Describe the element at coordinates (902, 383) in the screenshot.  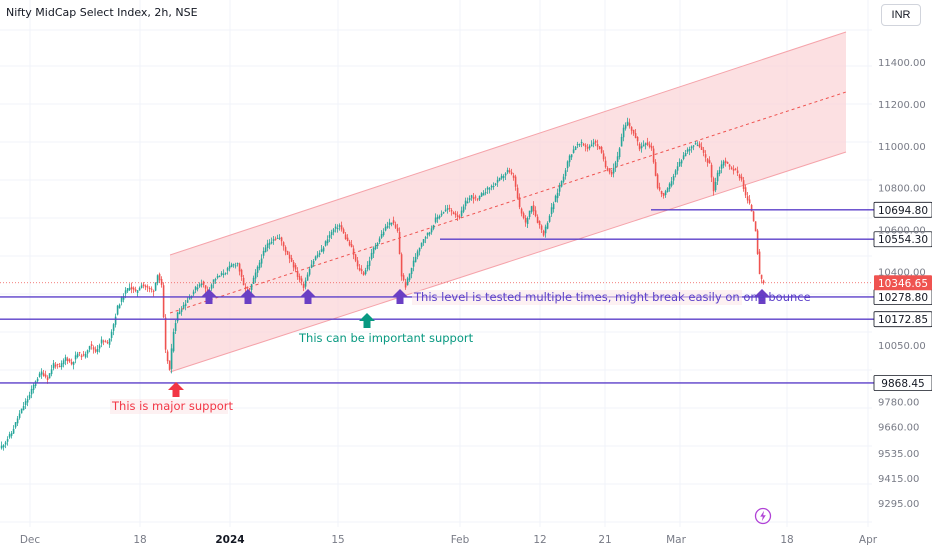
I see `level-price-tag: 9868.45` at that location.